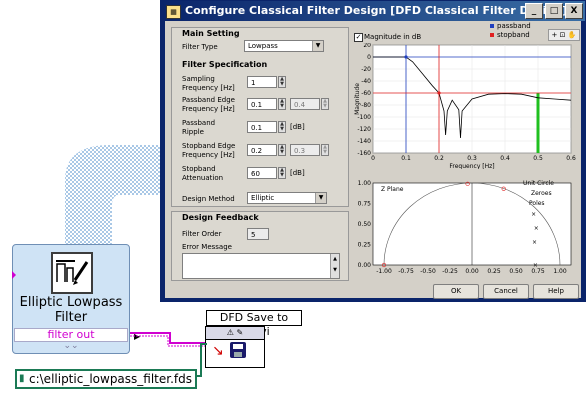 Image resolution: width=586 pixels, height=410 pixels. What do you see at coordinates (556, 291) in the screenshot?
I see `help-button: Help` at bounding box center [556, 291].